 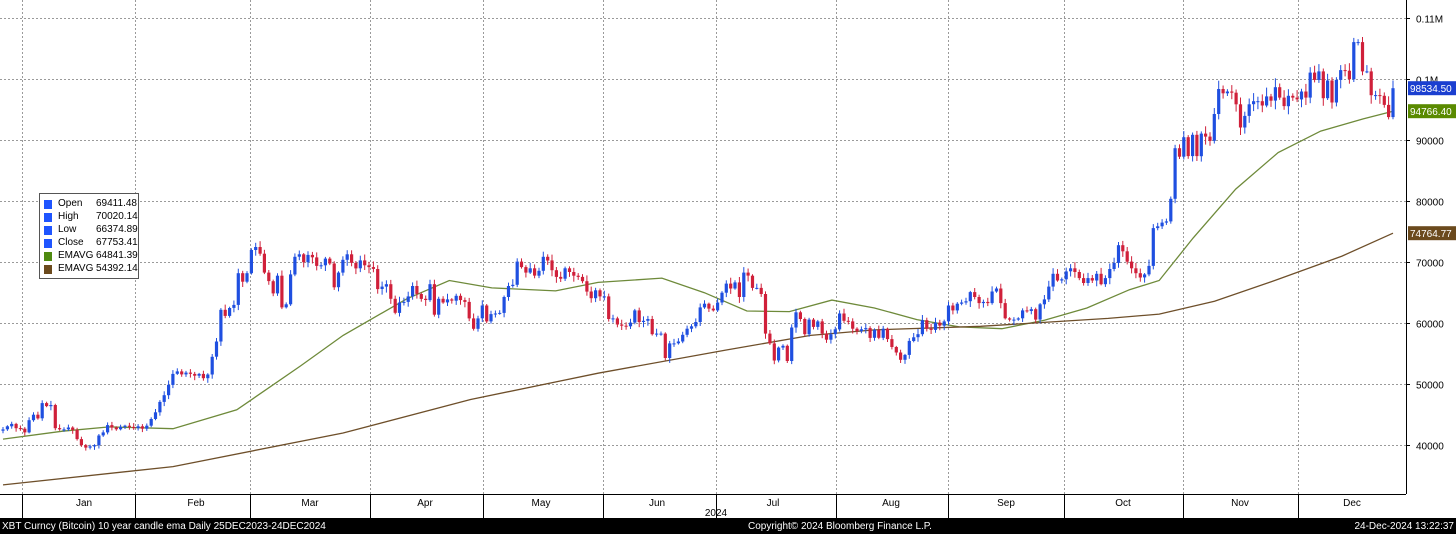 What do you see at coordinates (1431, 112) in the screenshot?
I see `price-tag-label: 94766.40` at bounding box center [1431, 112].